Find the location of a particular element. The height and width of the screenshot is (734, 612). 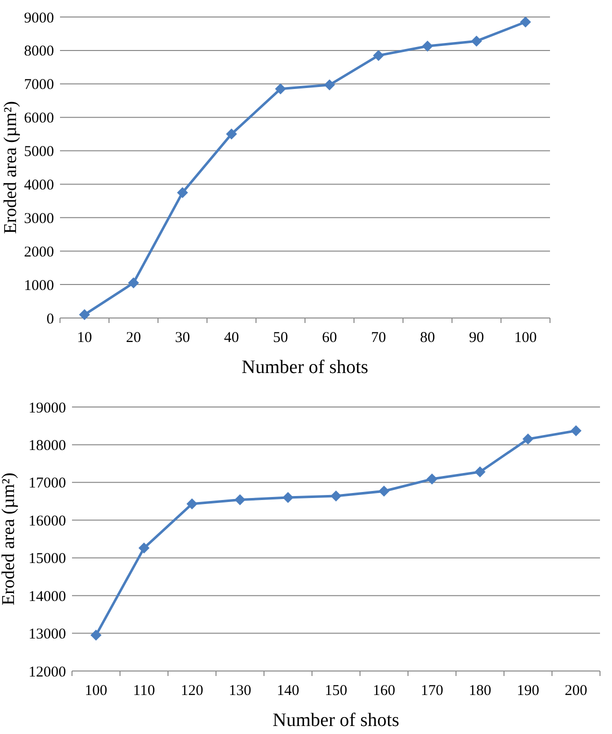

y-tick-label: 14000 is located at coordinates (47, 596).